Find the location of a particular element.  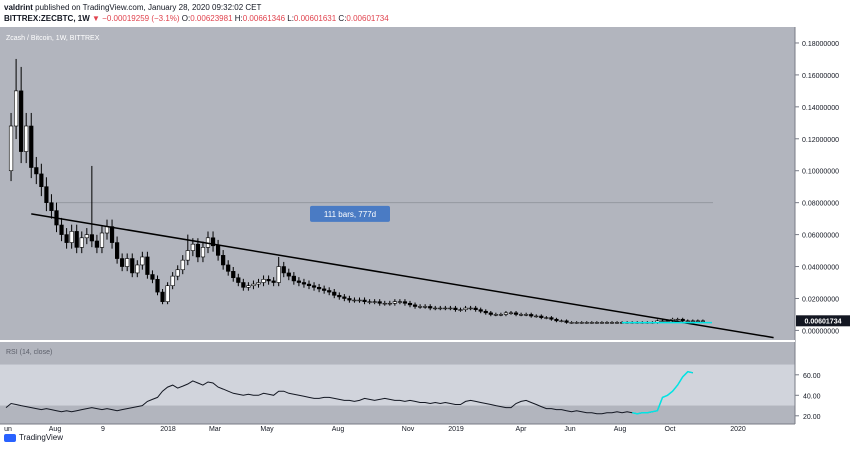

time-tick-label: un is located at coordinates (8, 429).